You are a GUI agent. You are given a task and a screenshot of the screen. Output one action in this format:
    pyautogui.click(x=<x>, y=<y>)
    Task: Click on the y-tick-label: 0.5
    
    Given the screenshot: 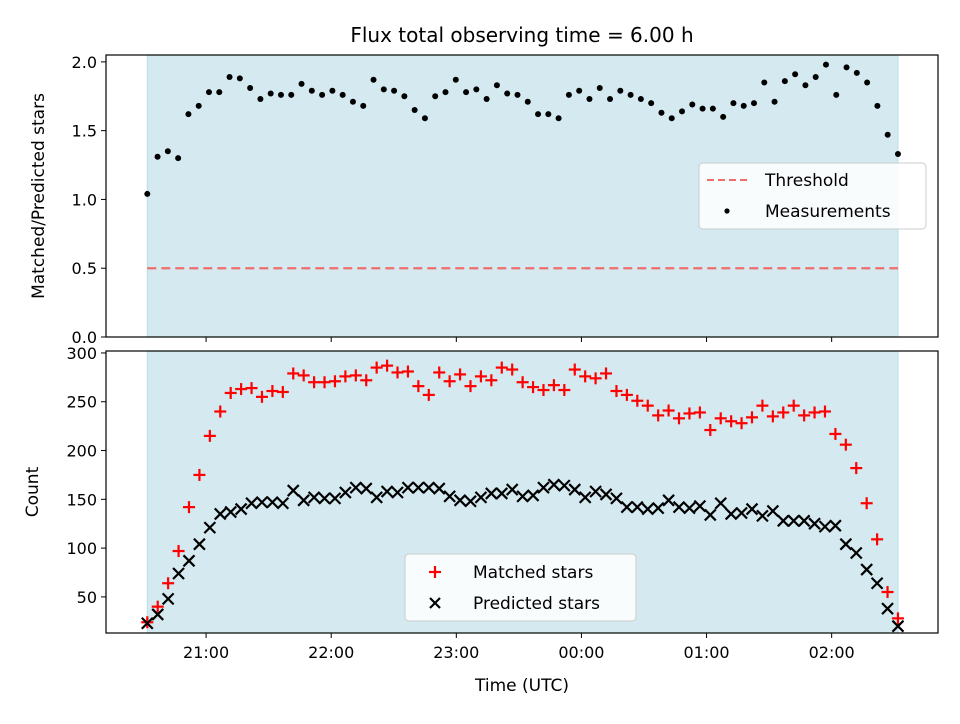 What is the action you would take?
    pyautogui.click(x=84, y=268)
    